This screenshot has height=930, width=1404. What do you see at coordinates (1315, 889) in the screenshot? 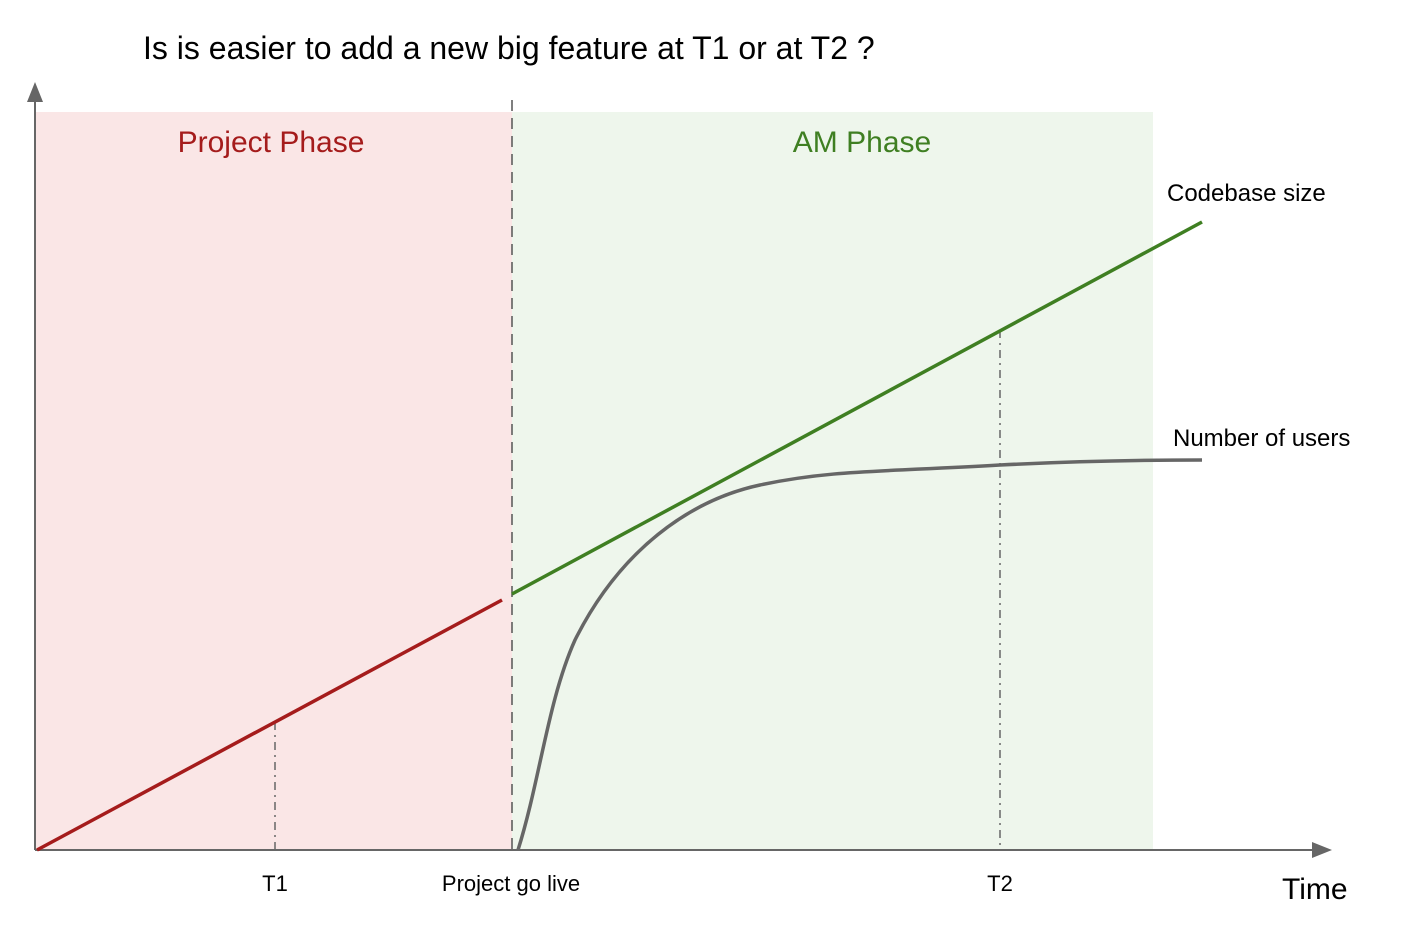
I see `time-axis-label: Time` at bounding box center [1315, 889].